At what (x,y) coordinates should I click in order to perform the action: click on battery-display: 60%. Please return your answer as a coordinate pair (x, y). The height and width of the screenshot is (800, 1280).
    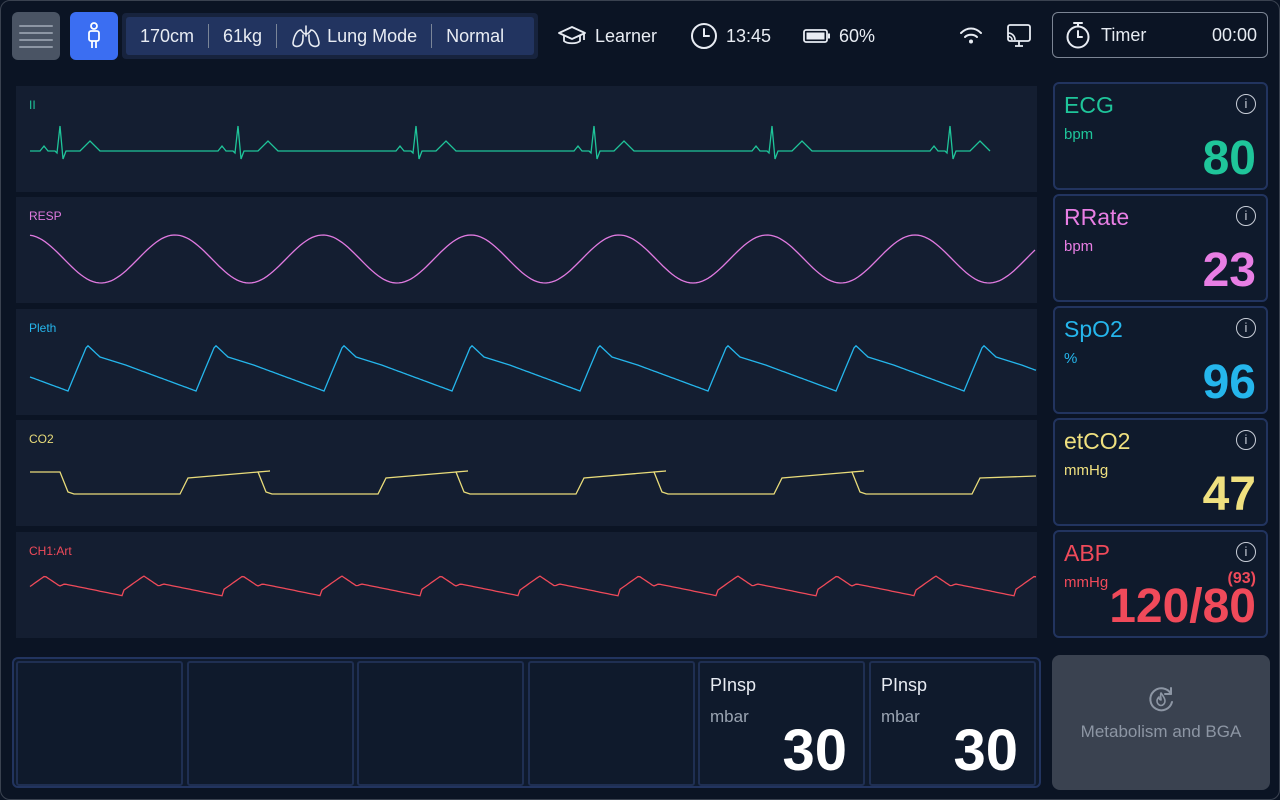
    Looking at the image, I should click on (839, 36).